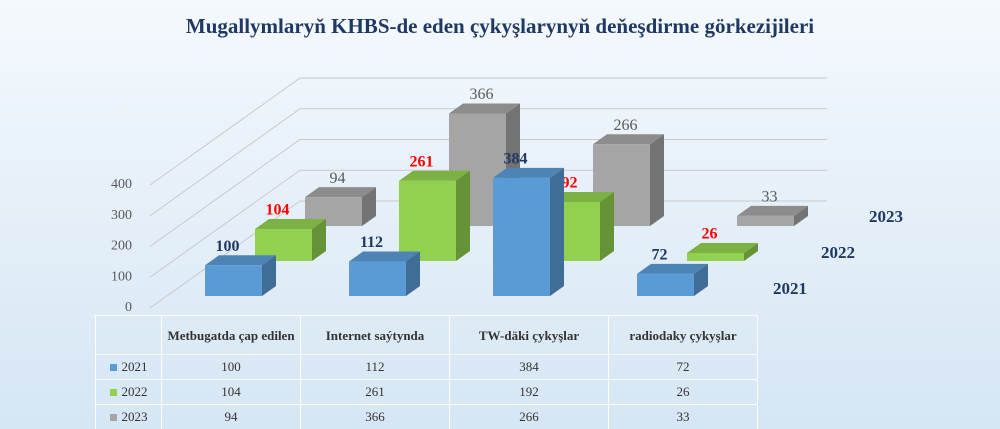  What do you see at coordinates (121, 276) in the screenshot?
I see `y-tick-label: 100` at bounding box center [121, 276].